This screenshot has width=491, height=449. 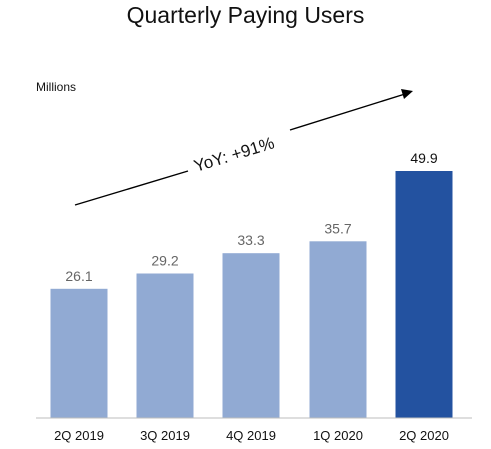 What do you see at coordinates (251, 335) in the screenshot?
I see `bar-4q-2019` at bounding box center [251, 335].